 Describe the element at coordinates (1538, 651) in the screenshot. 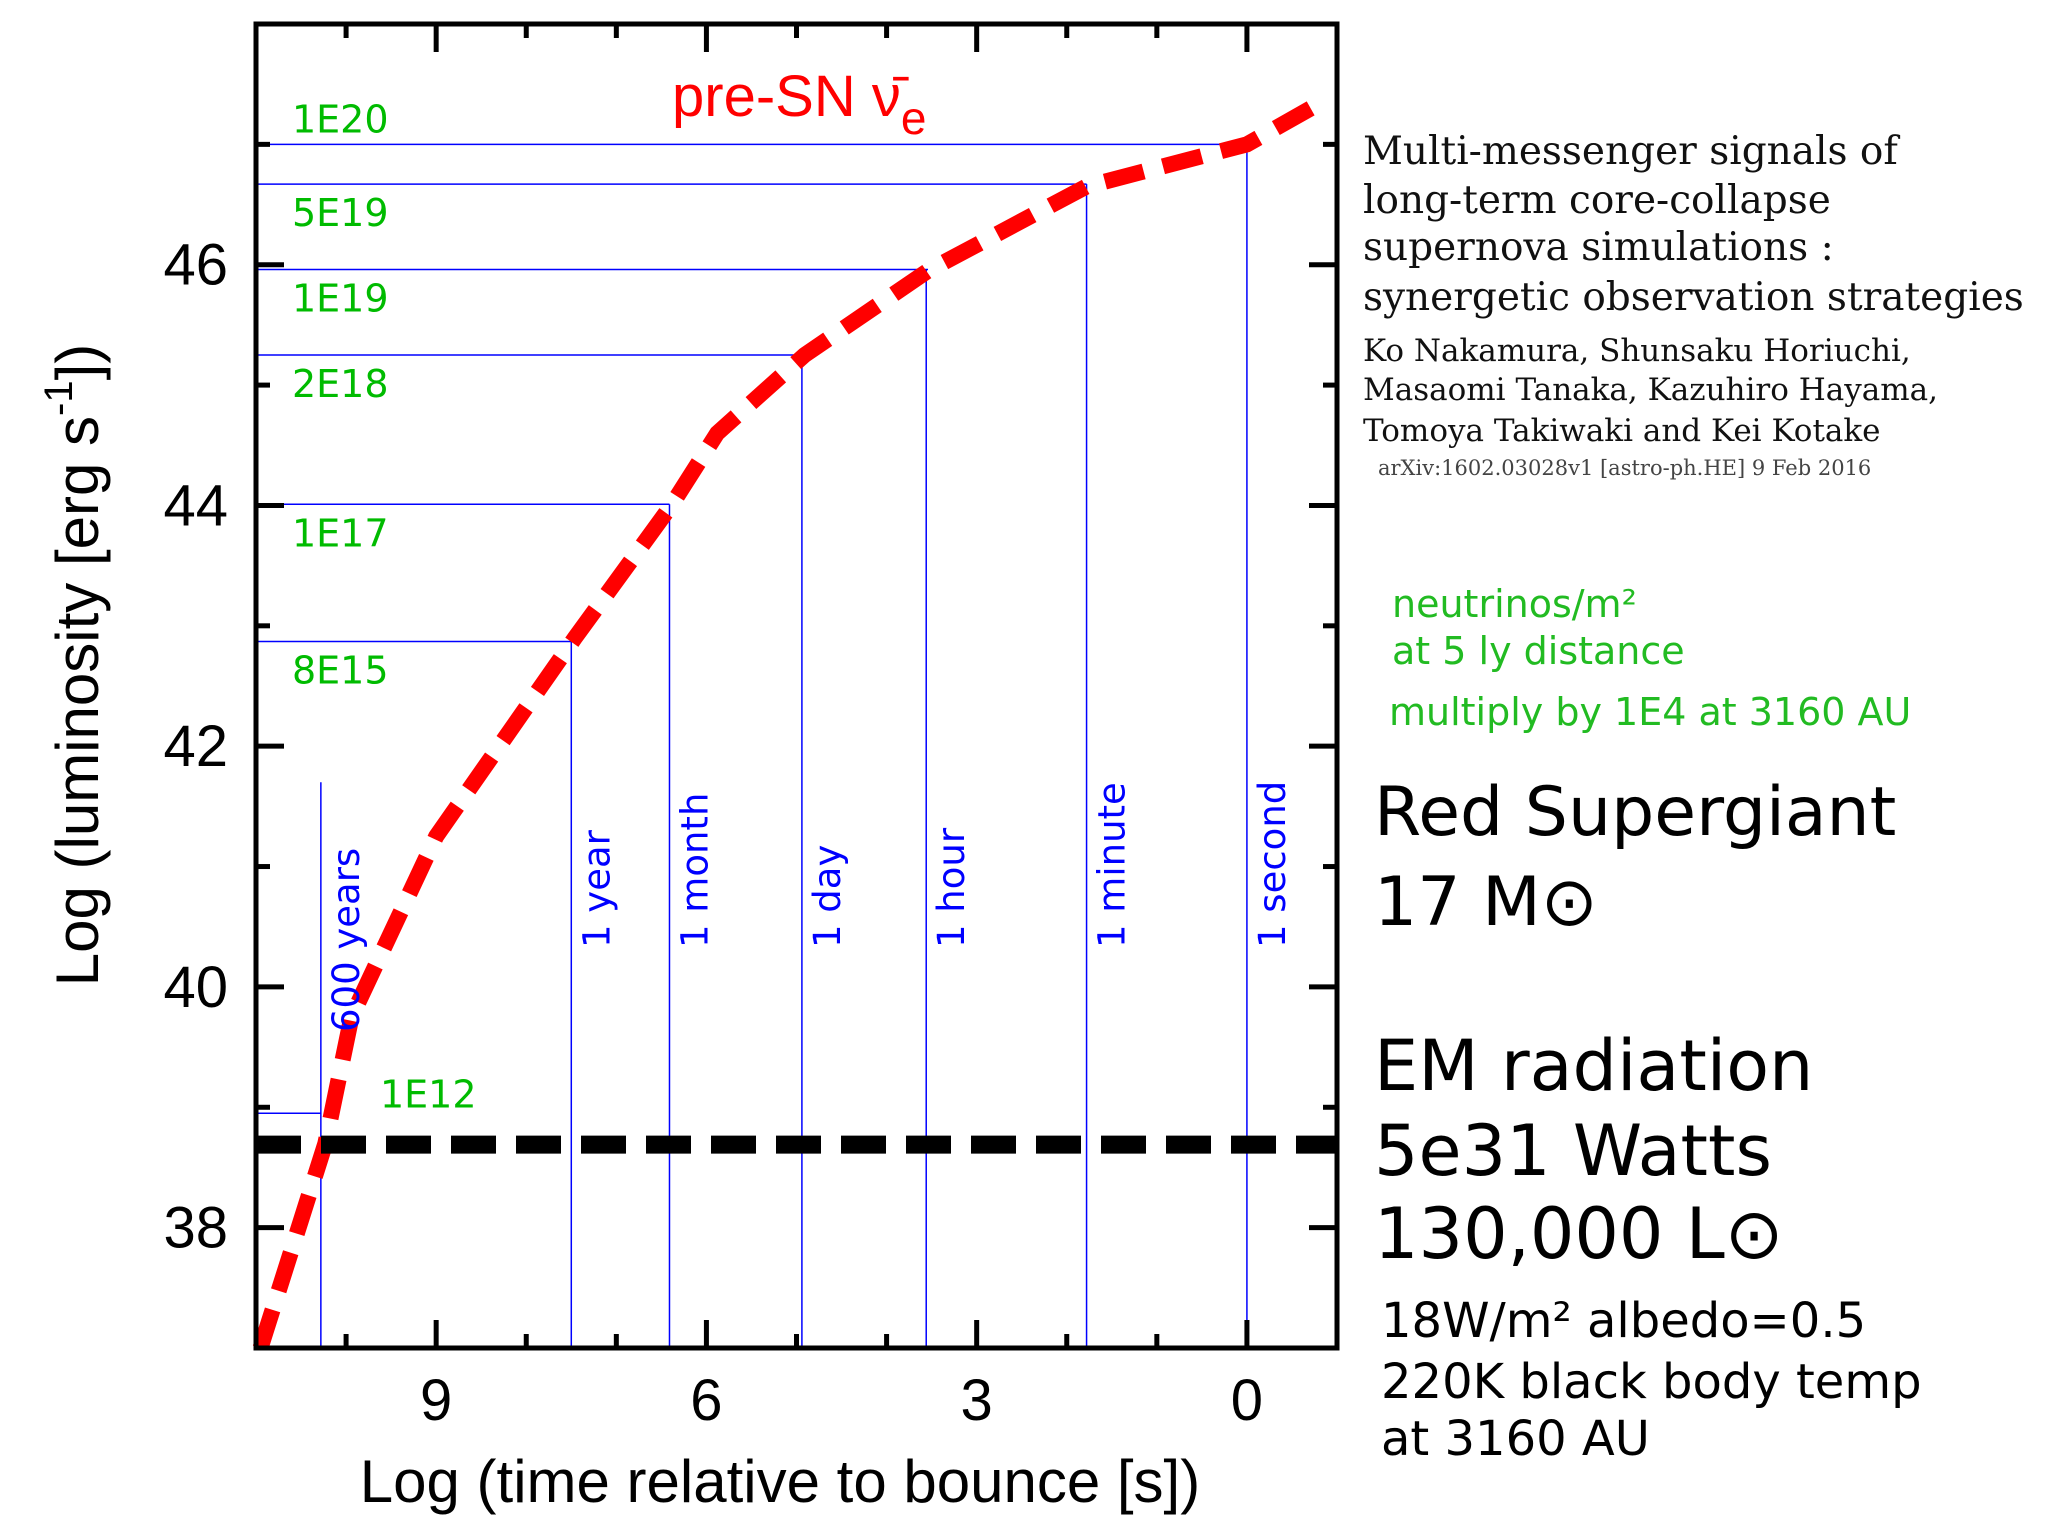

I see `distance-note: at 5 ly distance` at that location.